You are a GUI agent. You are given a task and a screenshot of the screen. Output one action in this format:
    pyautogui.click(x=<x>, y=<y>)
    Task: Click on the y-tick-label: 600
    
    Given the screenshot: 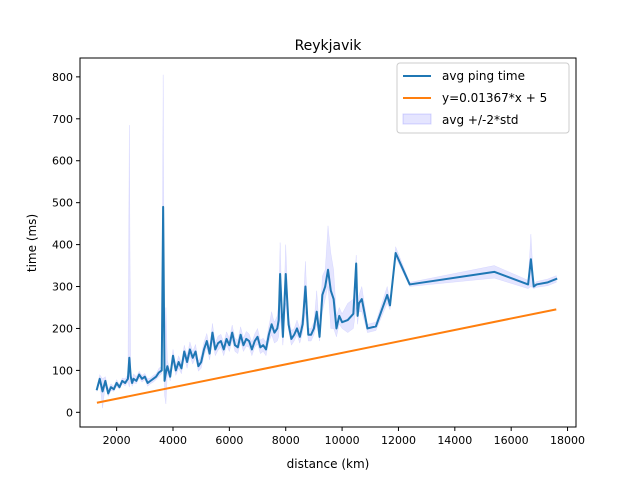 What is the action you would take?
    pyautogui.click(x=62, y=161)
    